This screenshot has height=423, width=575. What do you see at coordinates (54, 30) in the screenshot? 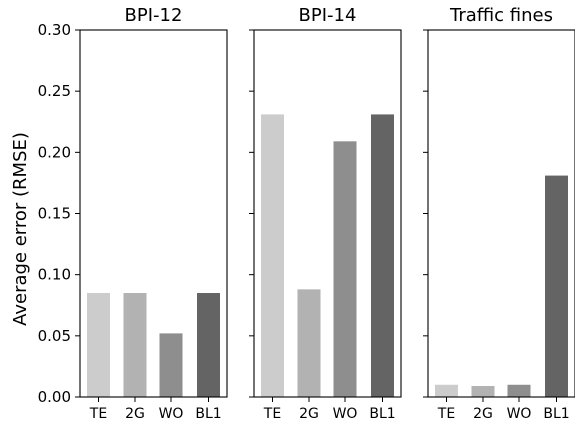
I see `y-tick-label: 0.30` at bounding box center [54, 30].